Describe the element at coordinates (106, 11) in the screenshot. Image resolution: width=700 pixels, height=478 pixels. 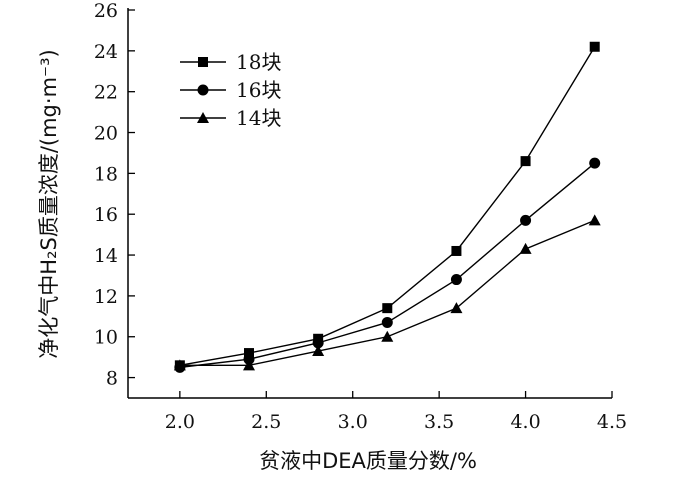
I see `y-tick-label: 26` at that location.